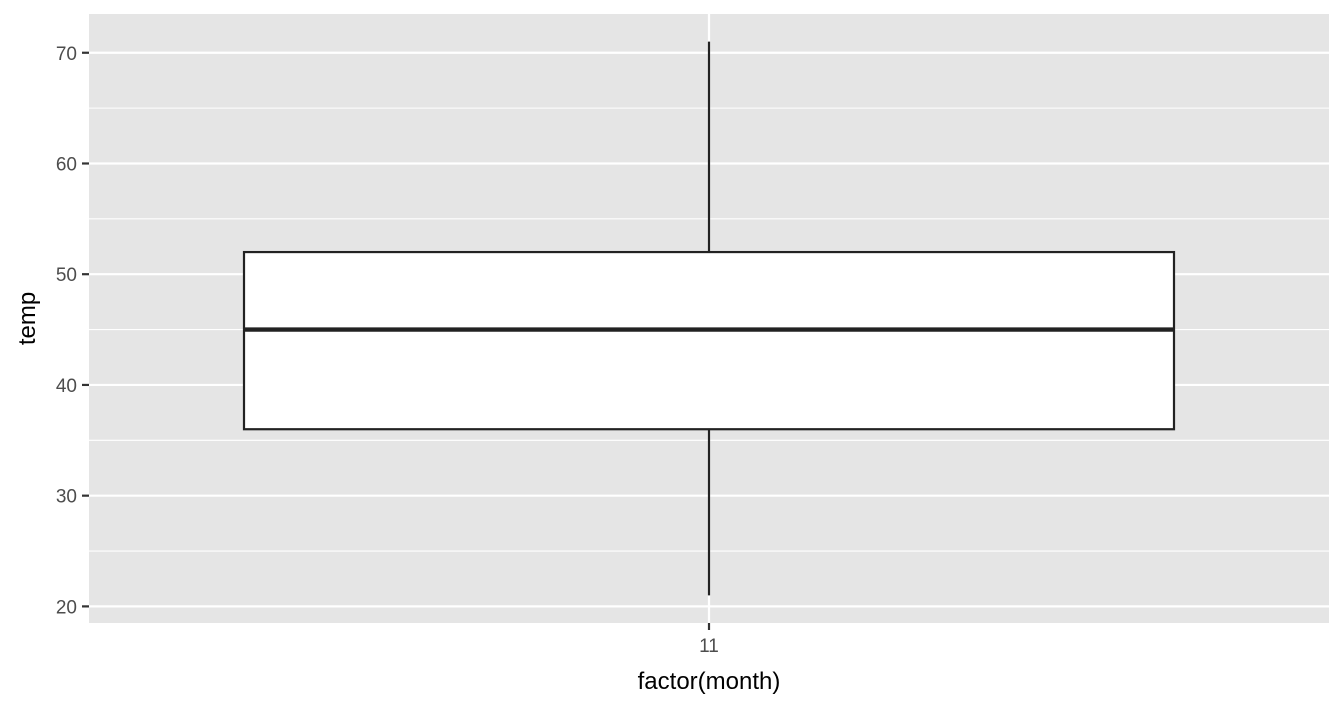  Describe the element at coordinates (27, 318) in the screenshot. I see `y-axis-title: temp` at that location.